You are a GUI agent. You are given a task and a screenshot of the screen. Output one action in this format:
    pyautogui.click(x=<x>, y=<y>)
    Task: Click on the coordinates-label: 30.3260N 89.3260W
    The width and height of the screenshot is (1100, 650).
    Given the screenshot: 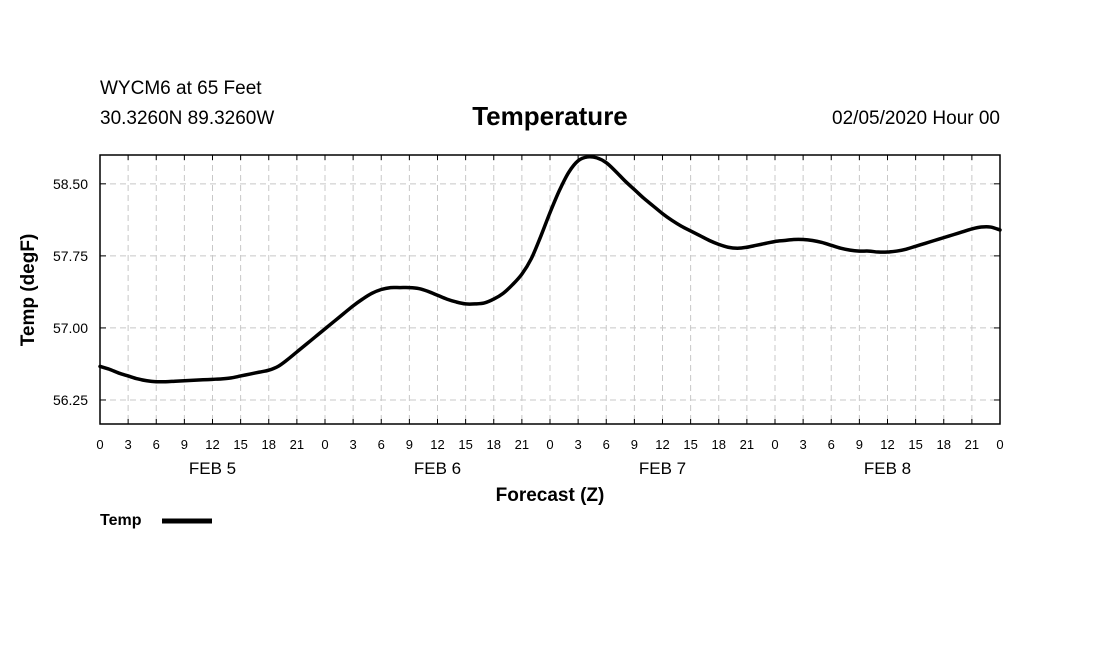 What is the action you would take?
    pyautogui.click(x=187, y=118)
    